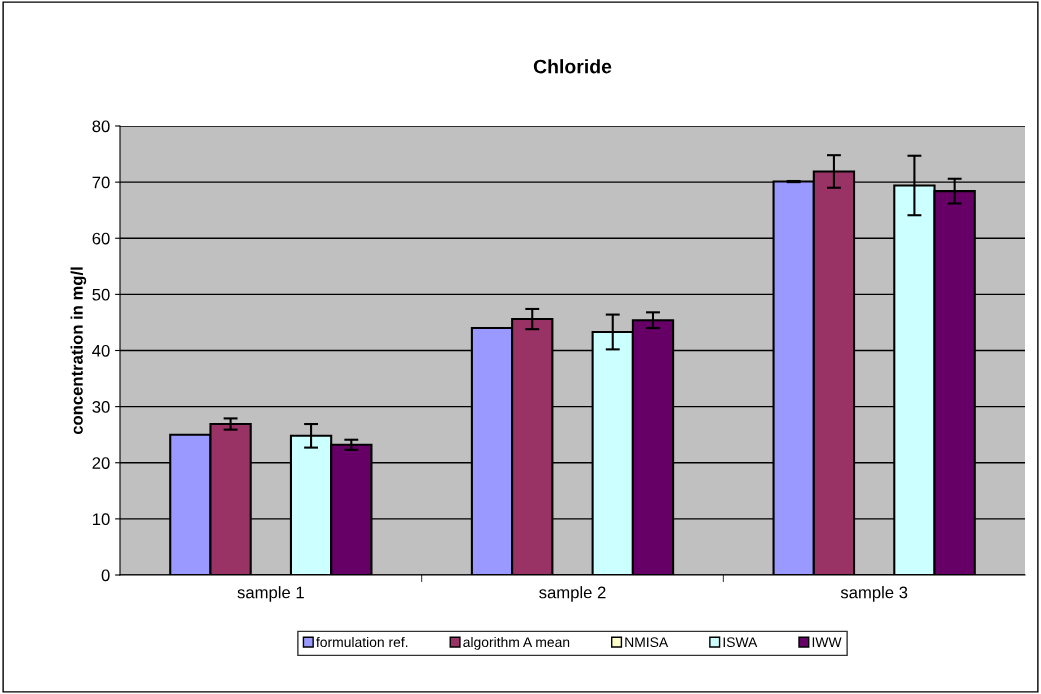  What do you see at coordinates (78, 351) in the screenshot?
I see `y-axis-title: concentration in mg/l` at bounding box center [78, 351].